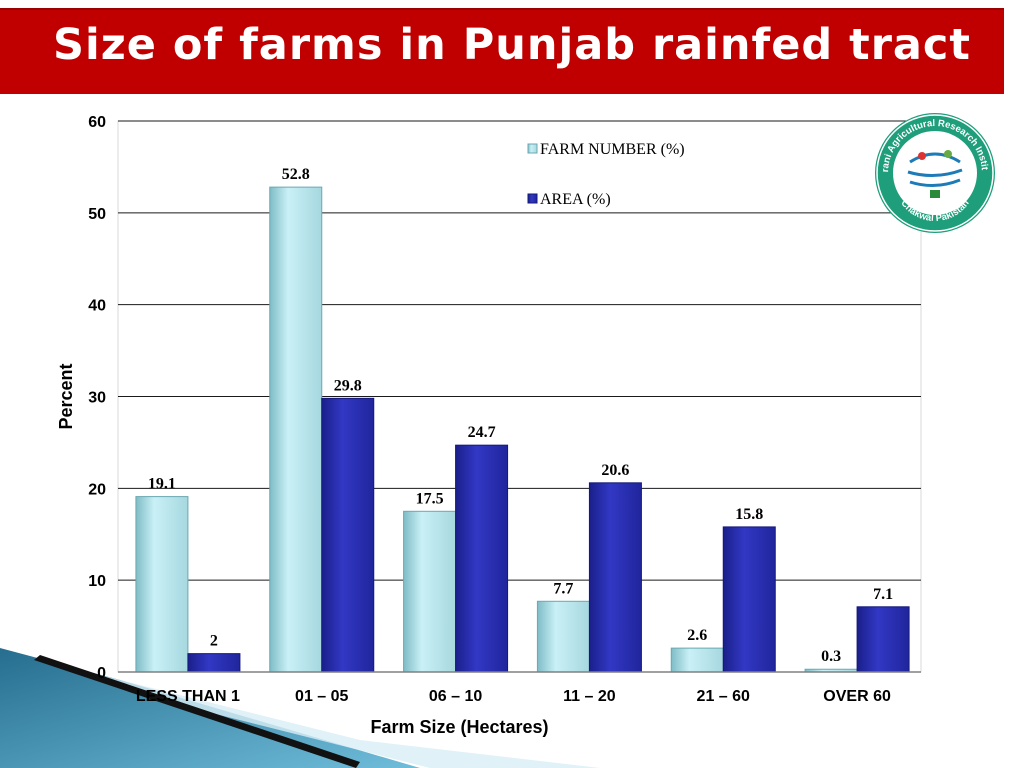 The height and width of the screenshot is (768, 1024). What do you see at coordinates (563, 588) in the screenshot?
I see `data-label: 7.7` at bounding box center [563, 588].